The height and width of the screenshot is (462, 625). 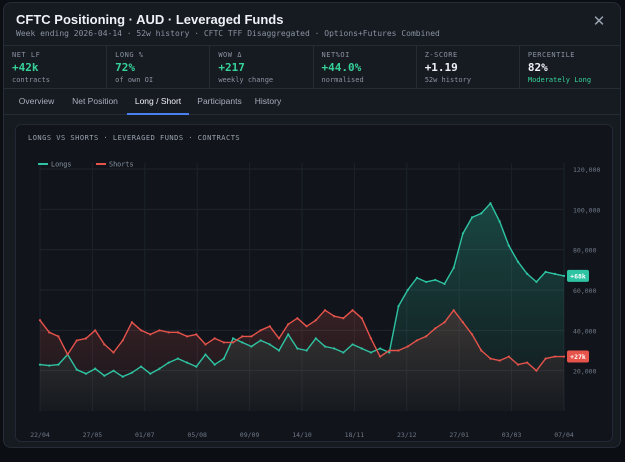 I want to click on series-line-shorts, so click(x=301, y=340).